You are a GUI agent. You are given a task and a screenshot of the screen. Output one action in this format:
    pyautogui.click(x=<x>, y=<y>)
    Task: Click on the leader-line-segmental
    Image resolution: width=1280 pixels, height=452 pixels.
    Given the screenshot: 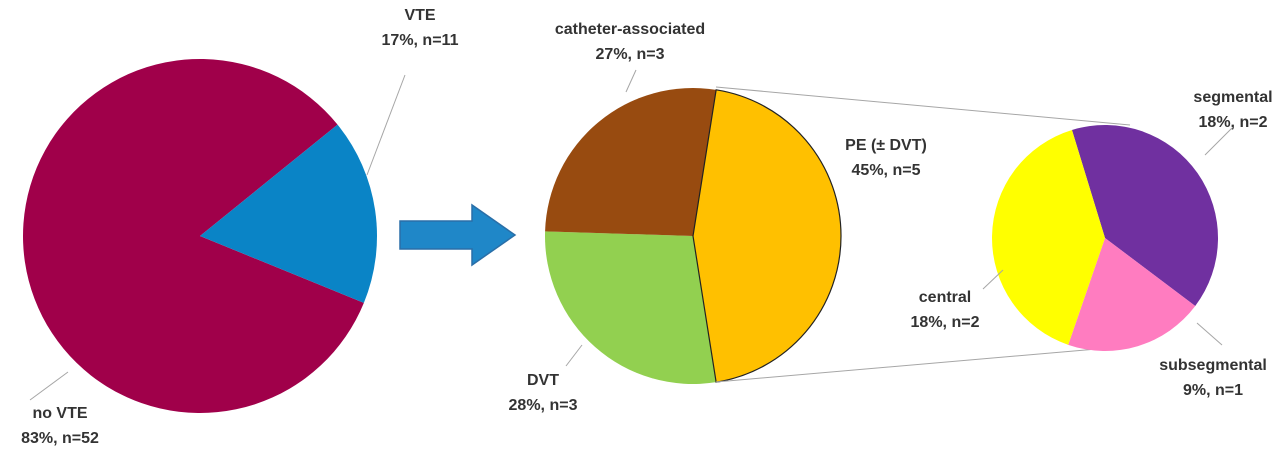 What is the action you would take?
    pyautogui.click(x=1218, y=141)
    